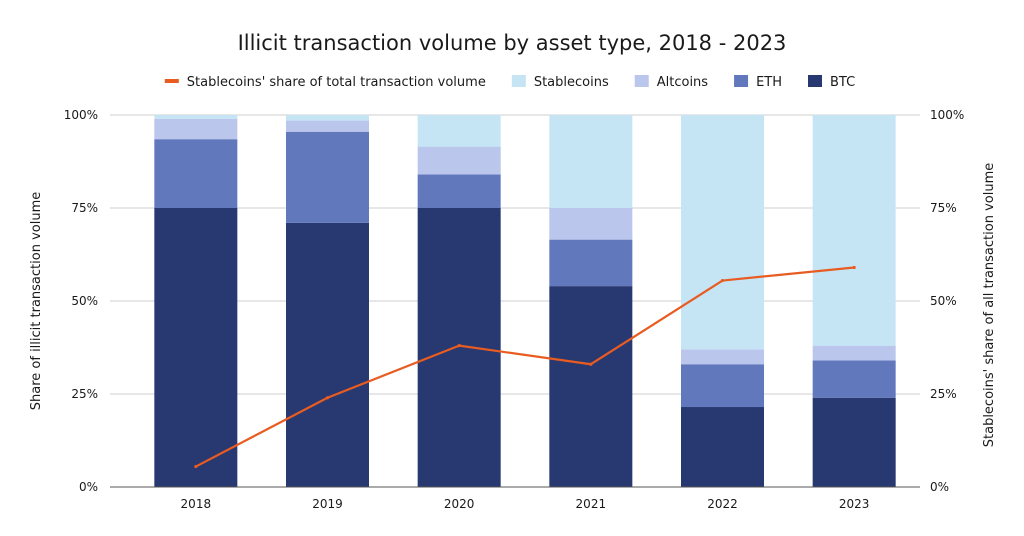 The image size is (1024, 536). What do you see at coordinates (196, 504) in the screenshot?
I see `x-tick-label: 2018` at bounding box center [196, 504].